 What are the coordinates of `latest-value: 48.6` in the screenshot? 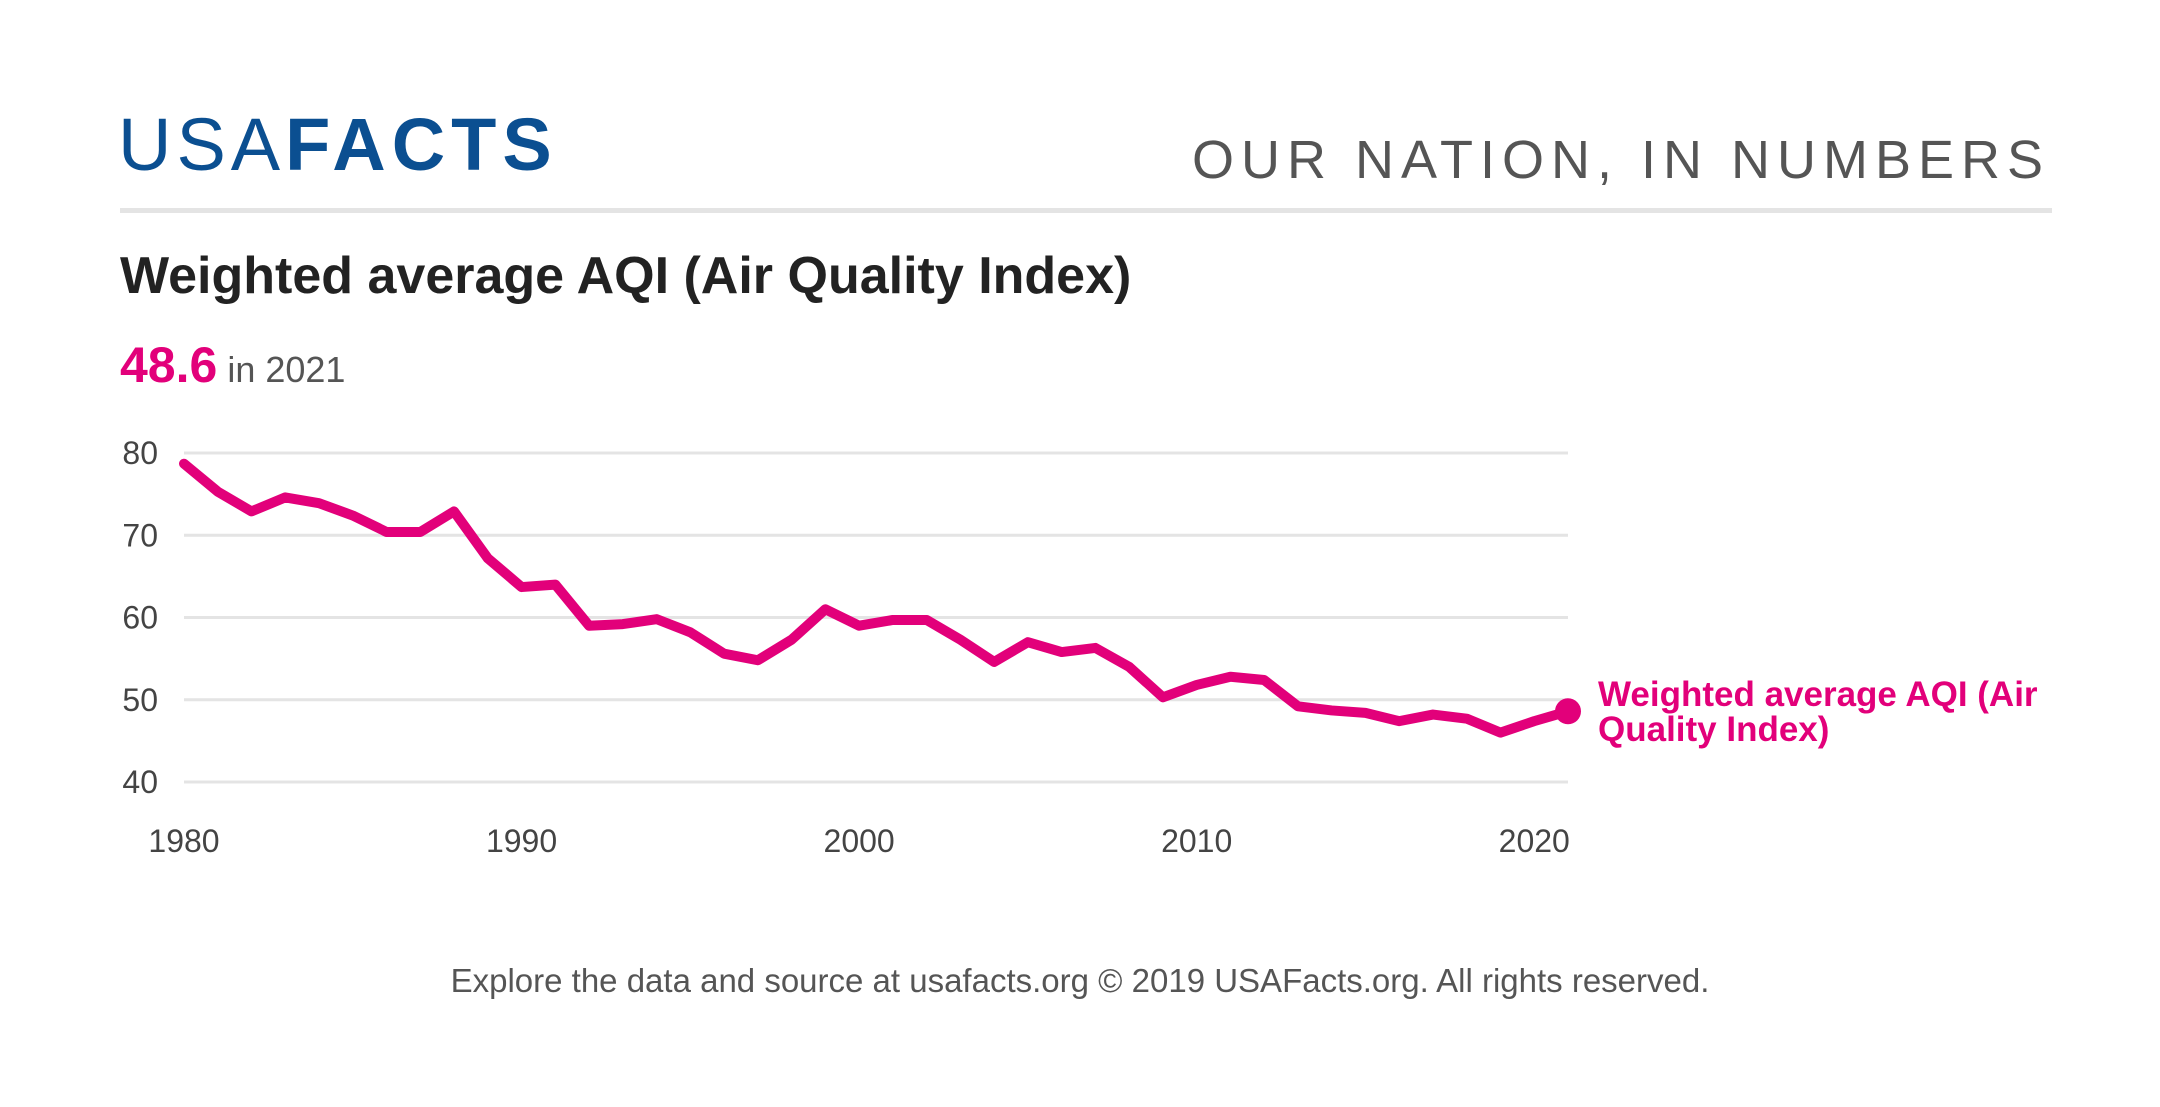 It's located at (169, 365).